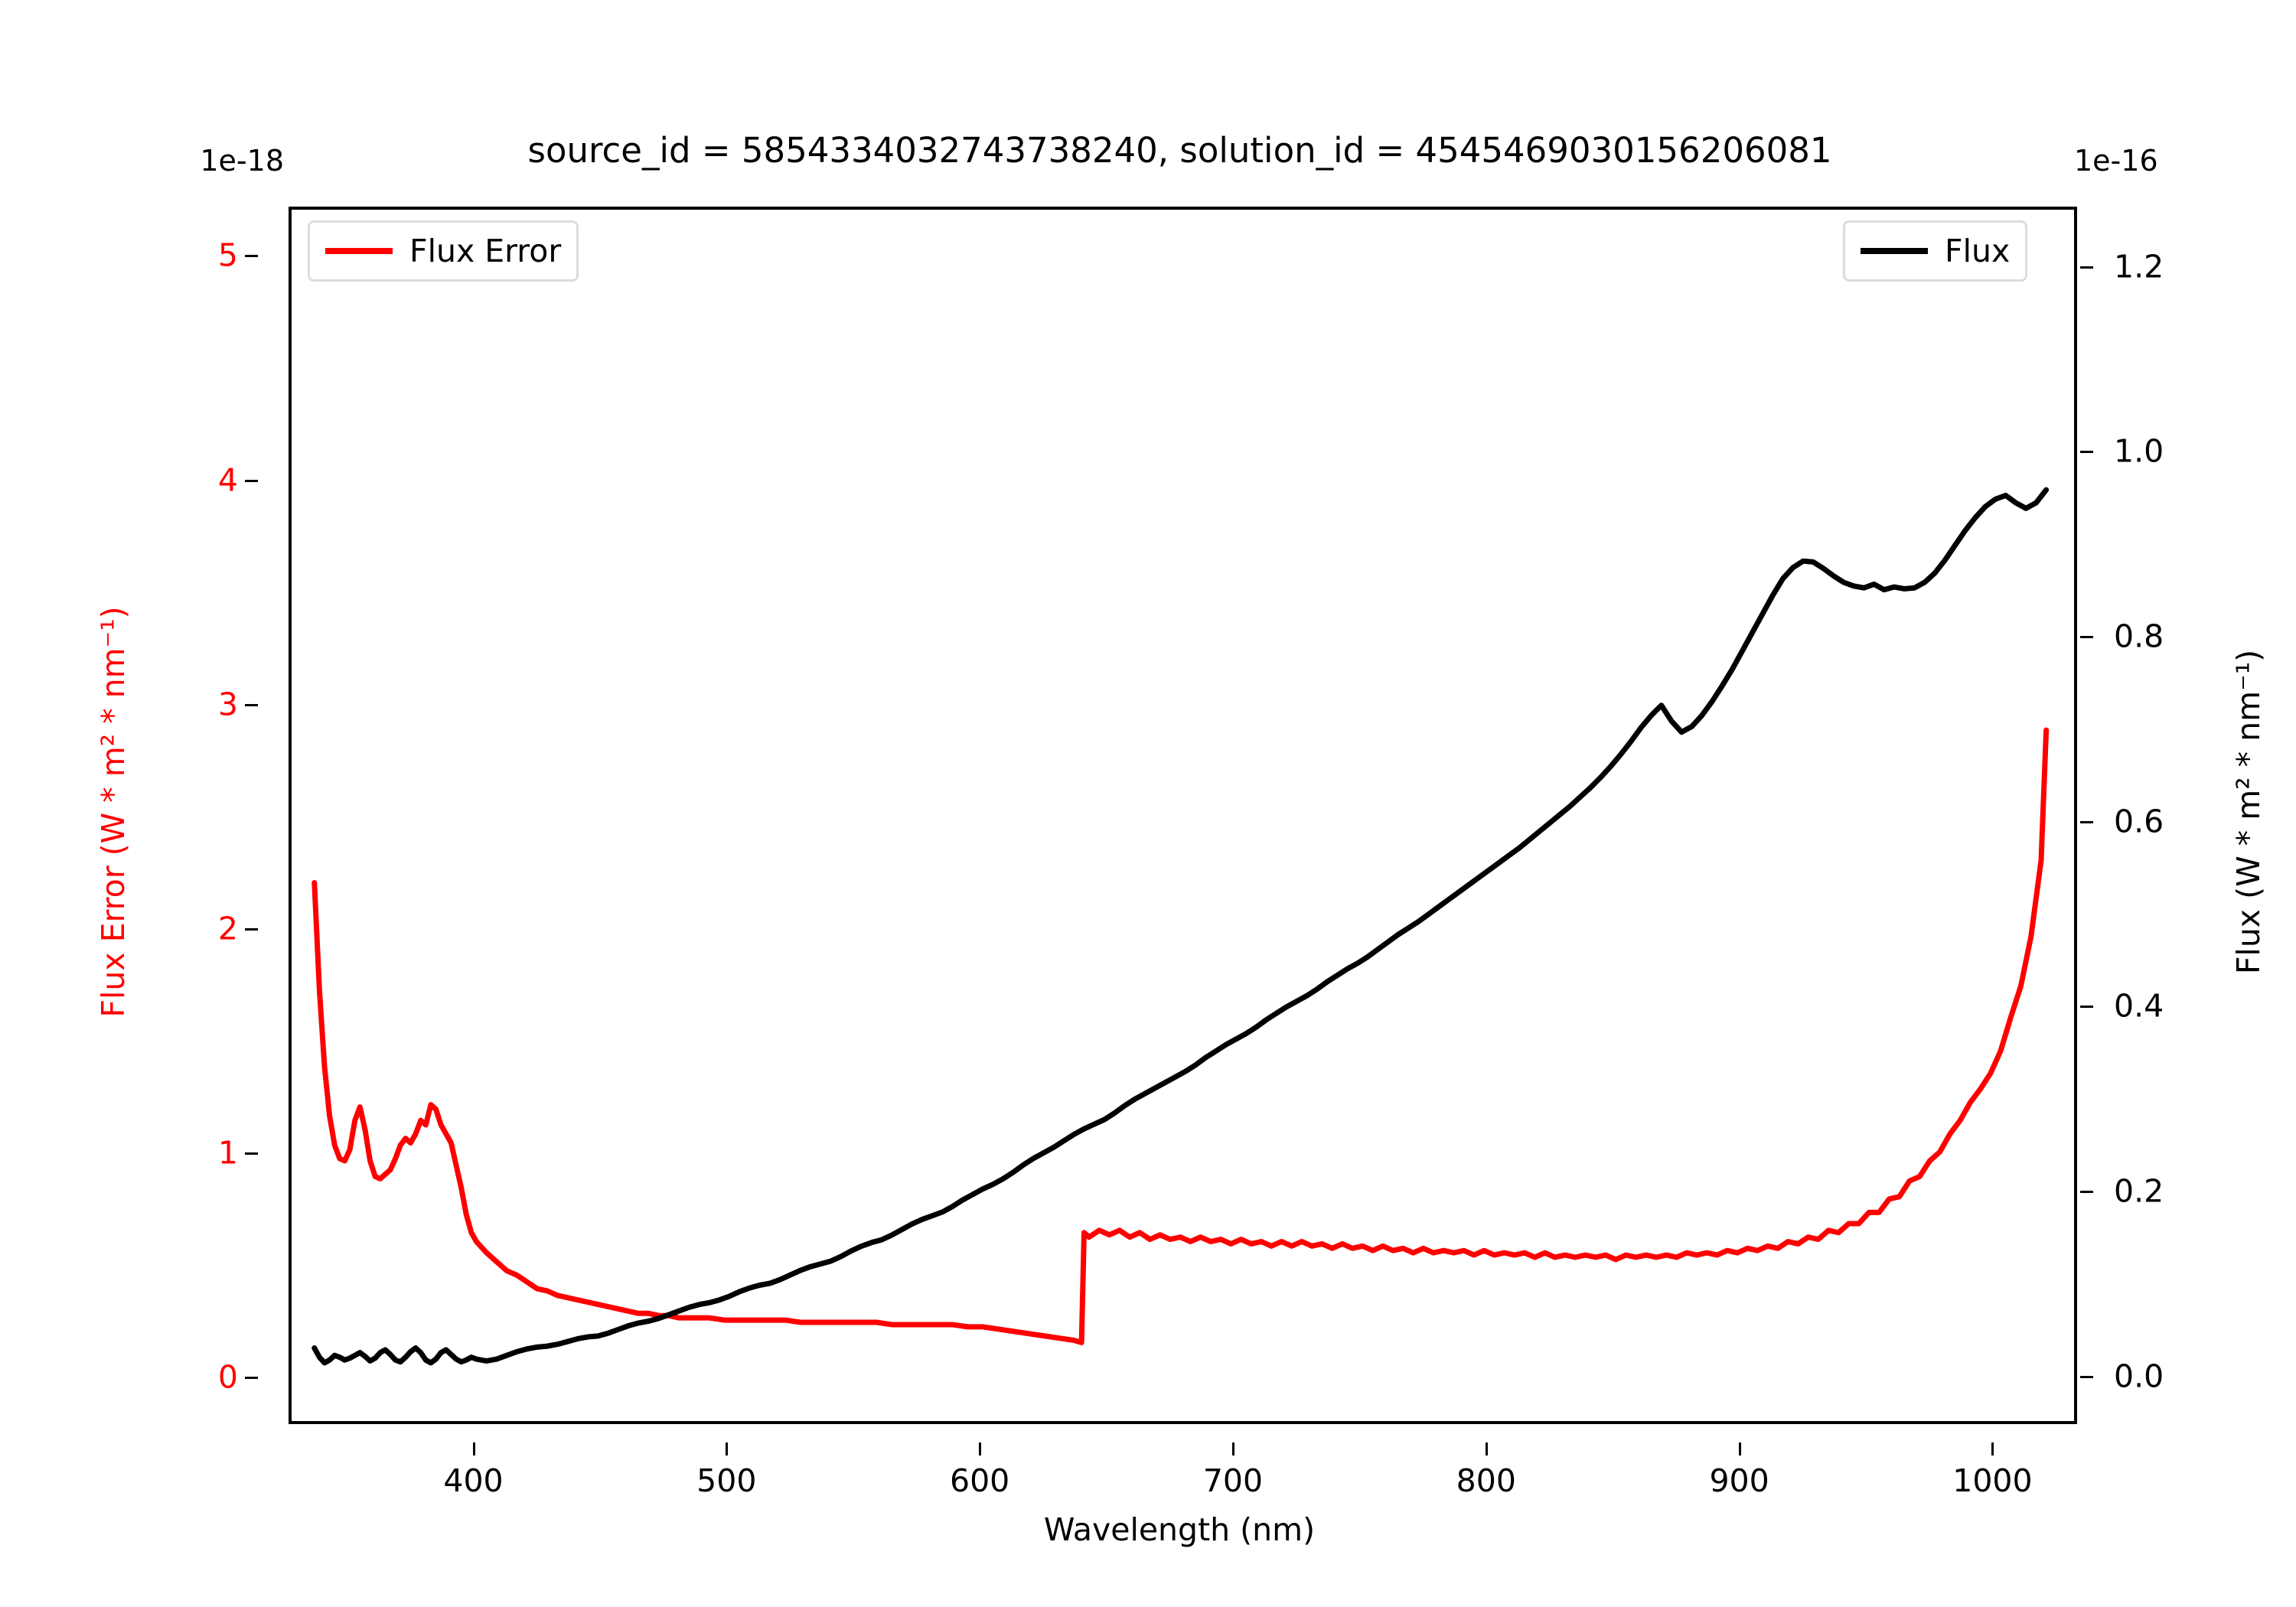 The height and width of the screenshot is (1607, 2296). I want to click on flux-legend-swatch, so click(1894, 251).